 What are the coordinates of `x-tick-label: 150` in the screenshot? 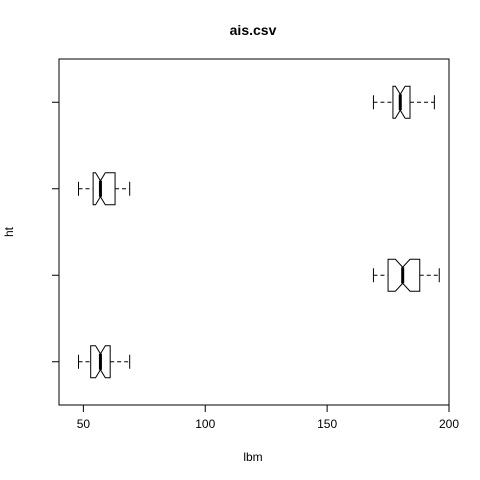 It's located at (327, 424).